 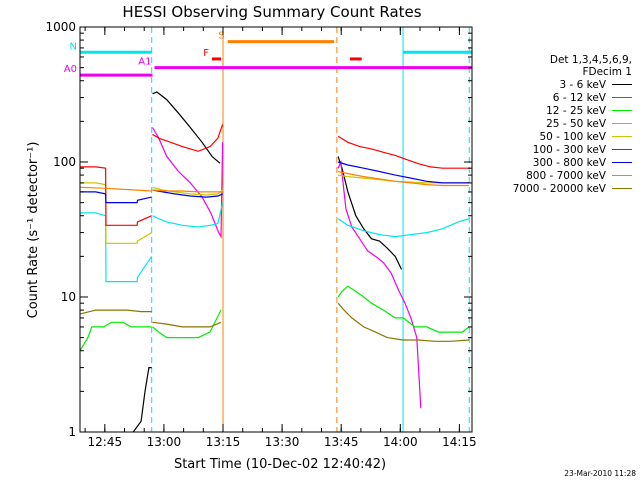 I want to click on legend-entry-label: 25 - 50 keV, so click(x=576, y=123).